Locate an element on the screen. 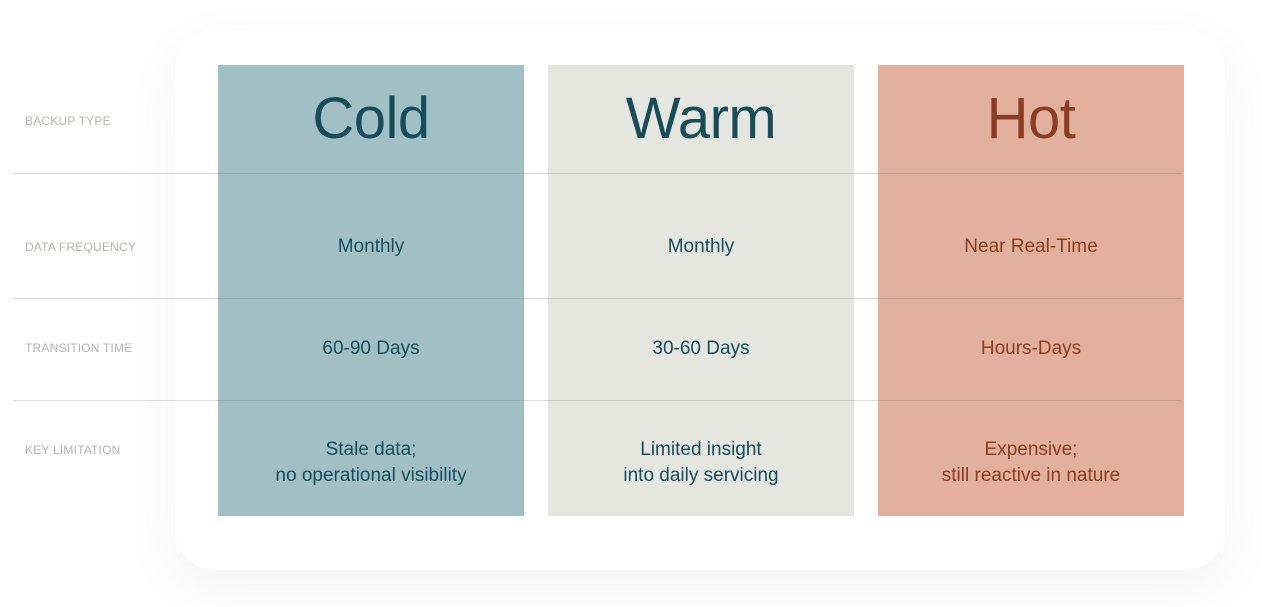 Image resolution: width=1262 pixels, height=607 pixels. data-frequency-hot: Near Real-Time is located at coordinates (1031, 246).